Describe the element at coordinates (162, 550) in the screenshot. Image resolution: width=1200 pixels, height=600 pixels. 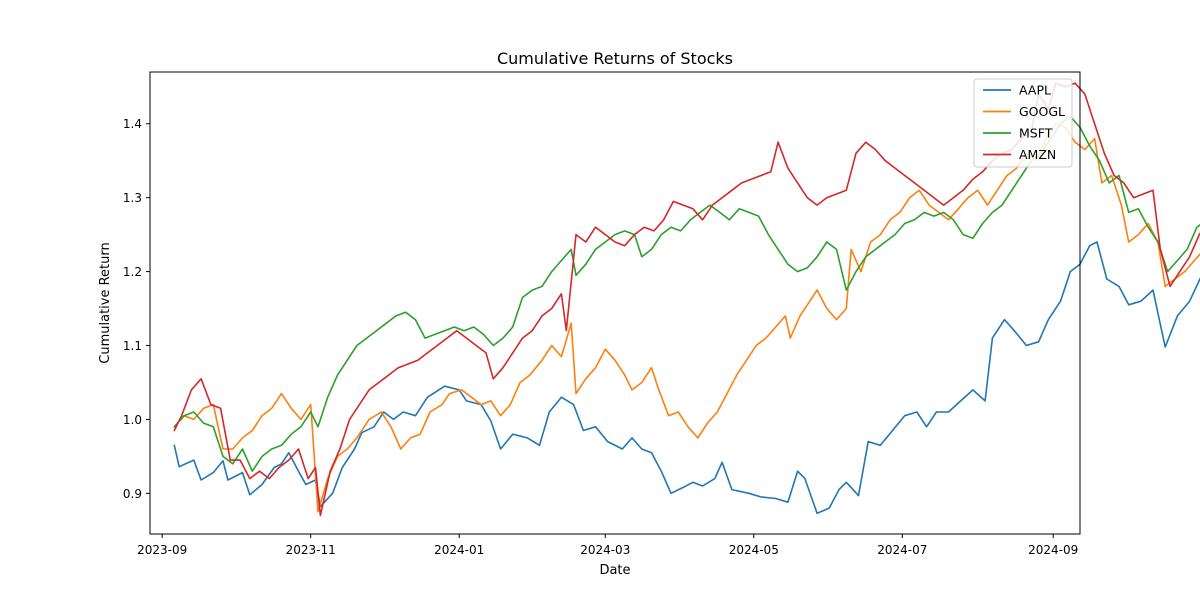
I see `x-tick-label: 2023-09` at that location.